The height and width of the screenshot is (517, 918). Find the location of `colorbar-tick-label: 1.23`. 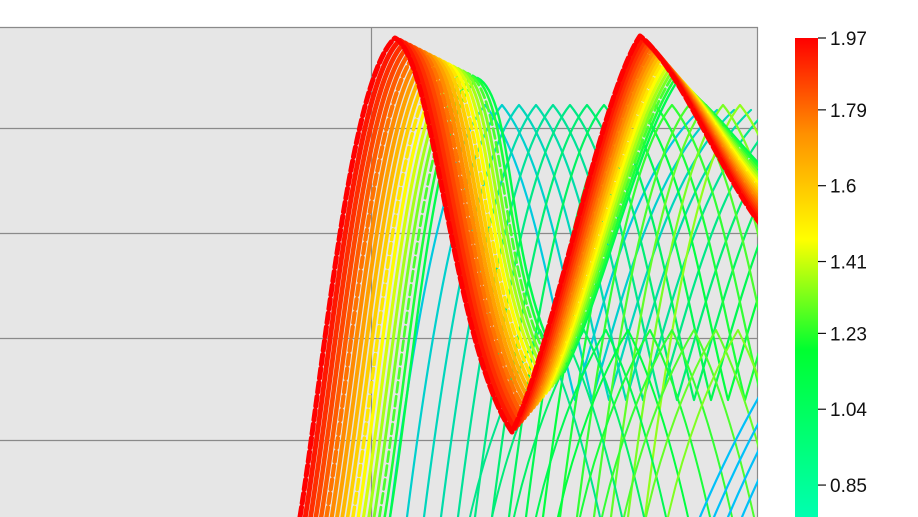

colorbar-tick-label: 1.23 is located at coordinates (848, 334).